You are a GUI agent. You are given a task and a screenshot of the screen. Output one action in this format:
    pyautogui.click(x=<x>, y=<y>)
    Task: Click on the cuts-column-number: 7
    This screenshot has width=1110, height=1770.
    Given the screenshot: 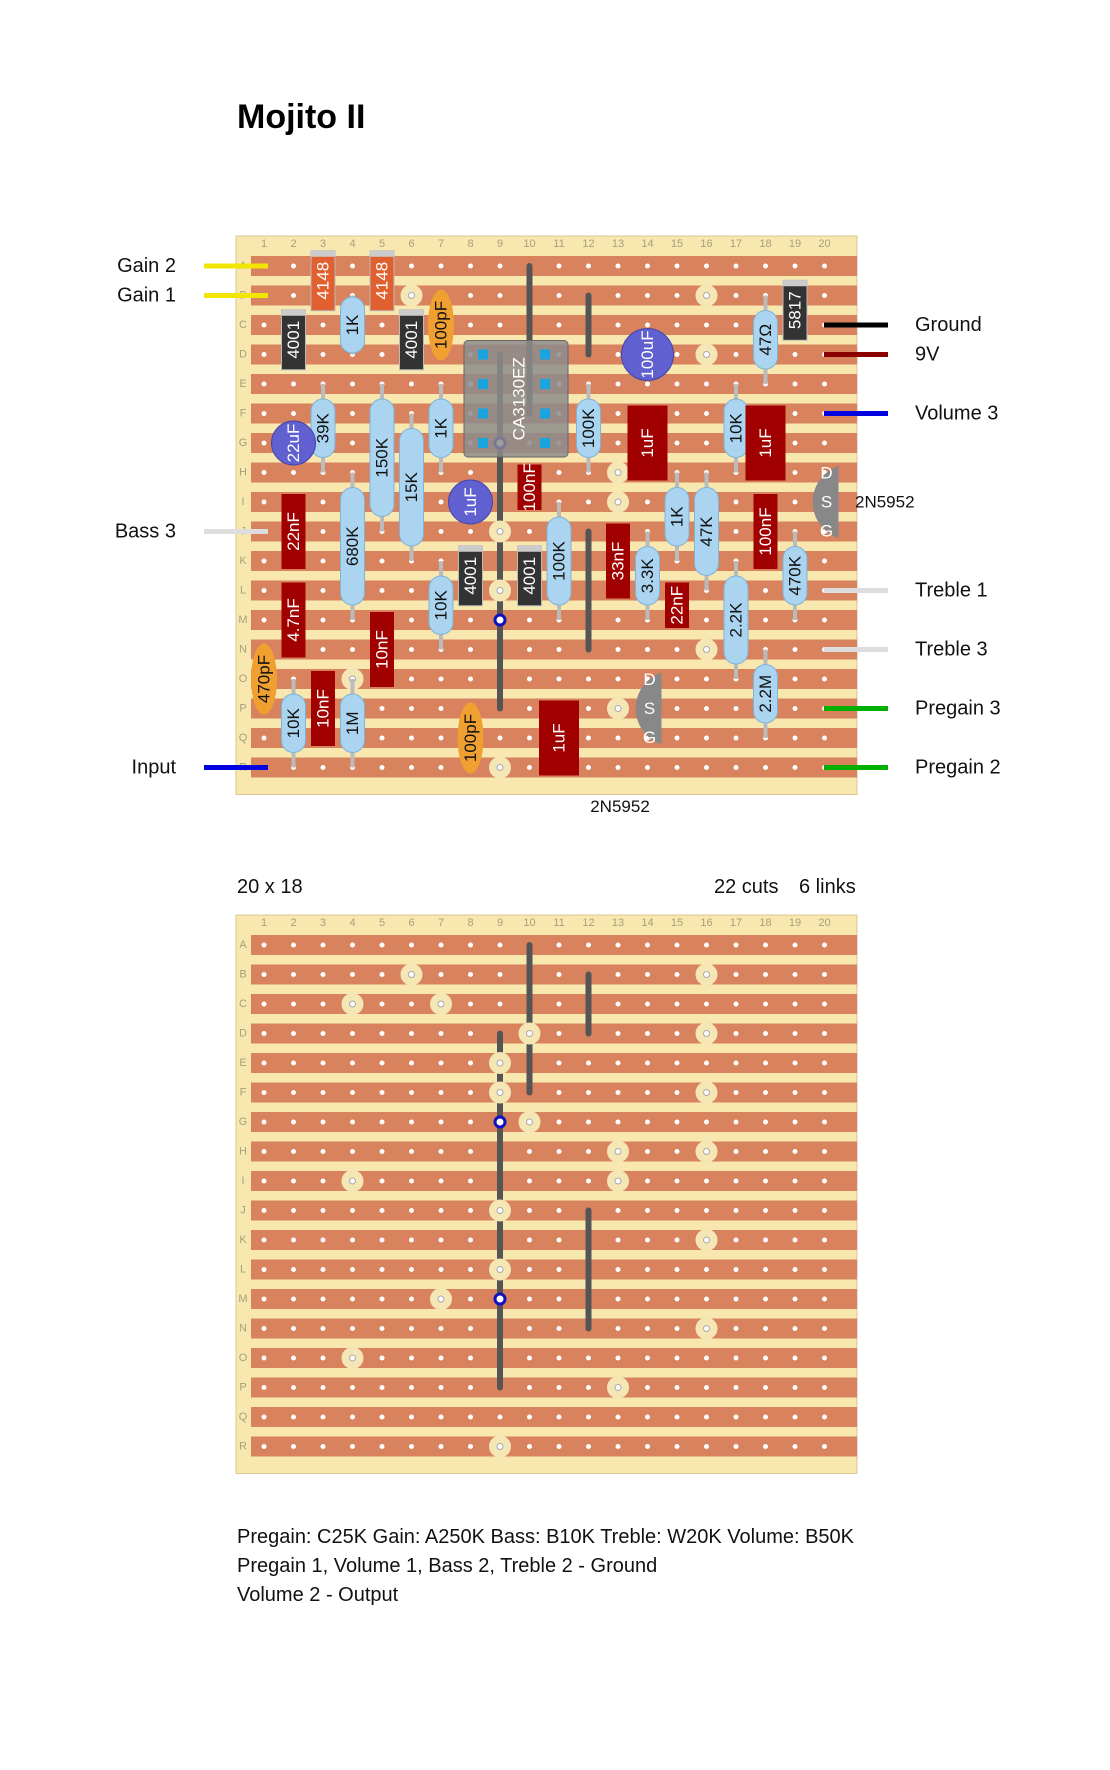 What is the action you would take?
    pyautogui.click(x=441, y=923)
    